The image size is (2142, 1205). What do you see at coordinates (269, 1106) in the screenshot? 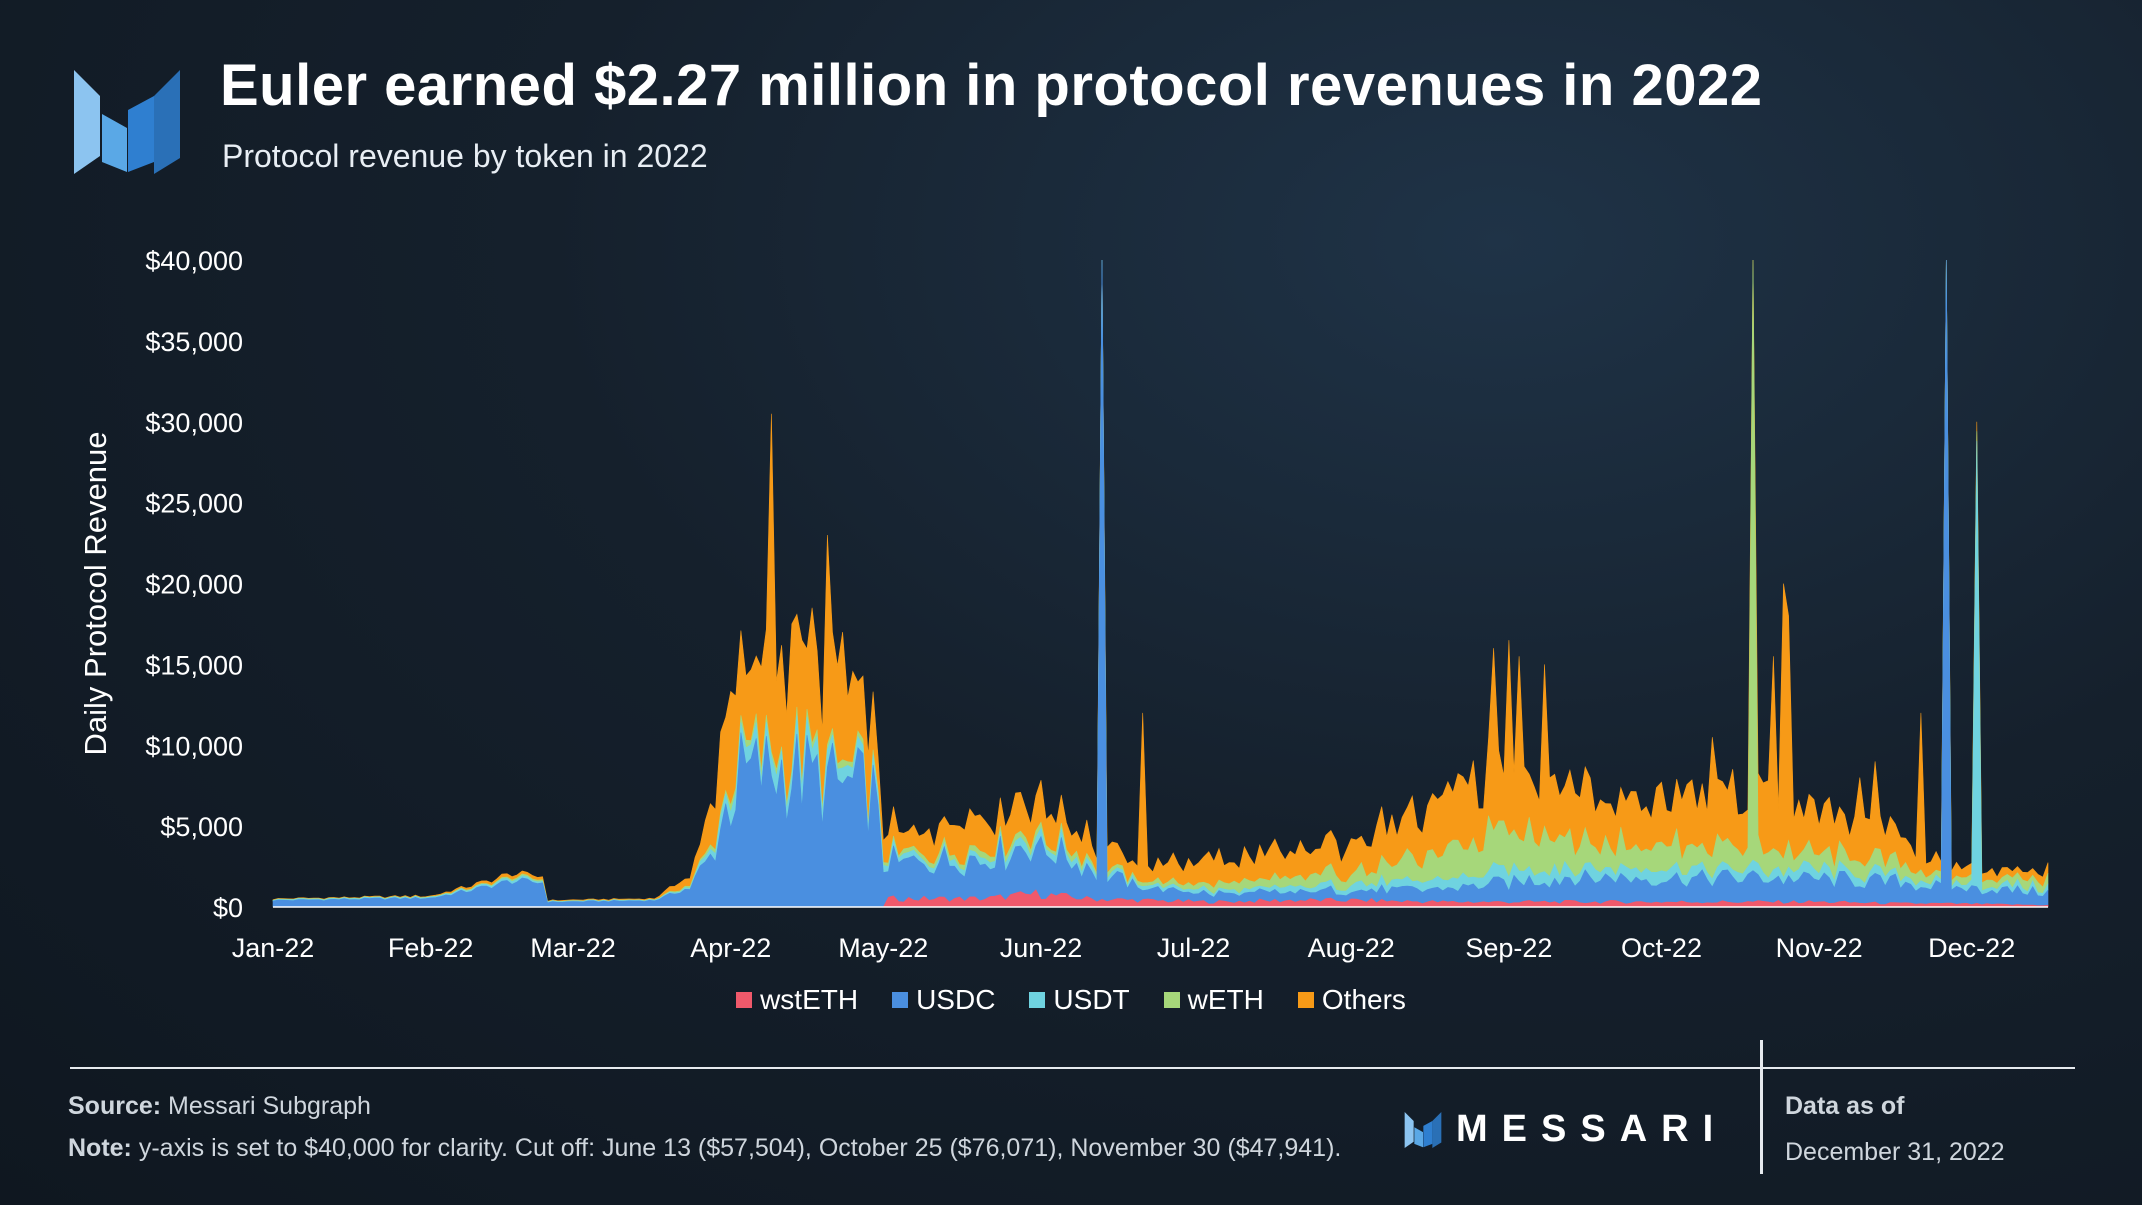
I see `source-text: Messari Subgraph` at bounding box center [269, 1106].